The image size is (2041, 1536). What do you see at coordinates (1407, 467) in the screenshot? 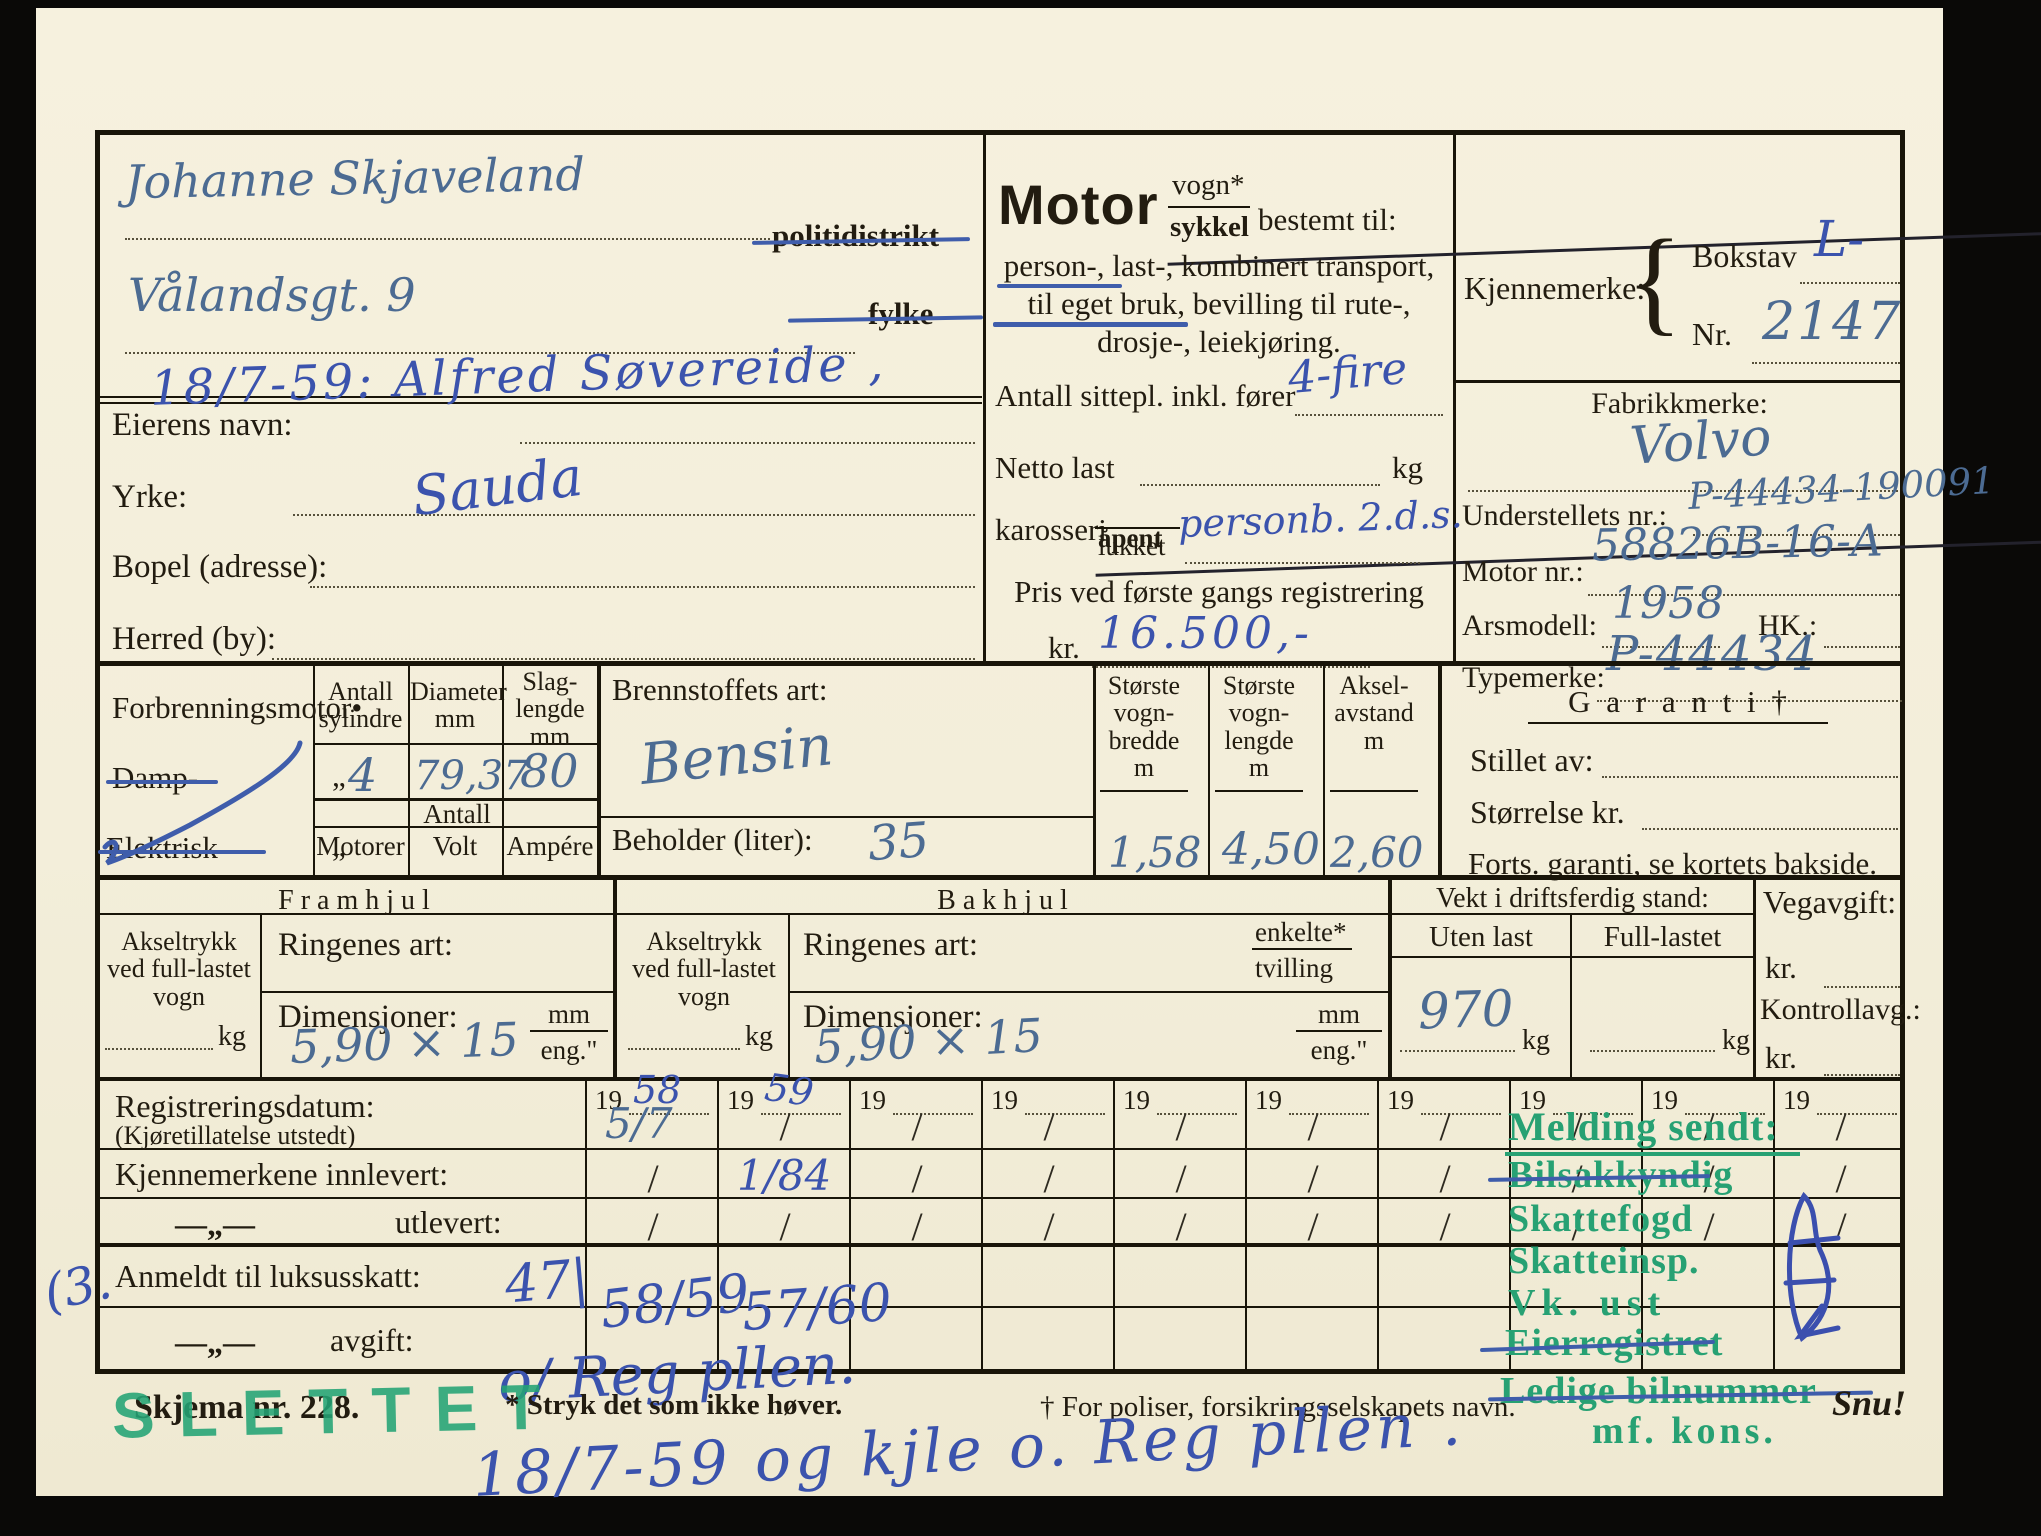
I see `netto-kg-unit: kg` at bounding box center [1407, 467].